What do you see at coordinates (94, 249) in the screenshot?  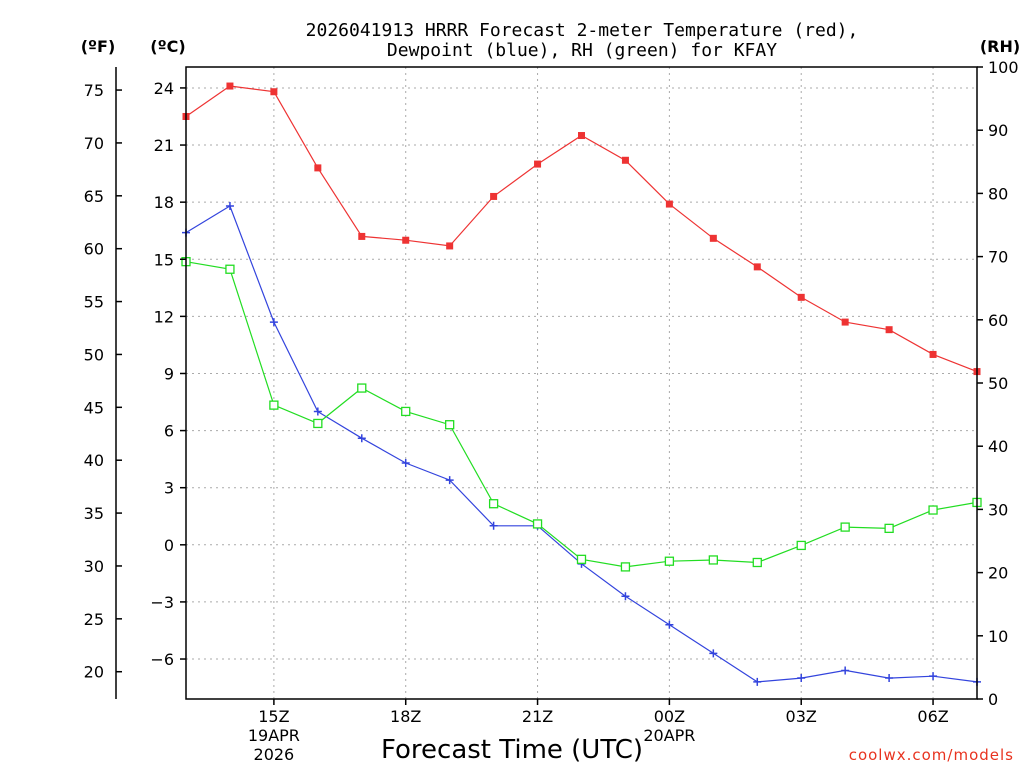 I see `fahrenheit-tick-label: 60` at bounding box center [94, 249].